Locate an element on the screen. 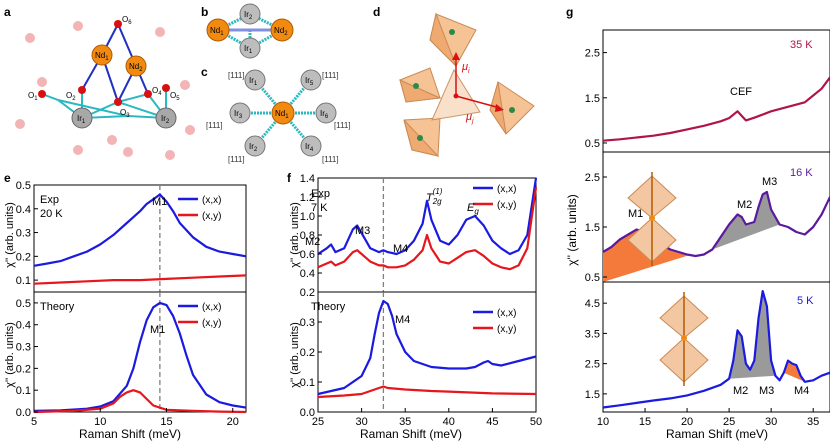  oxygen-atoms is located at coordinates (104, 63).